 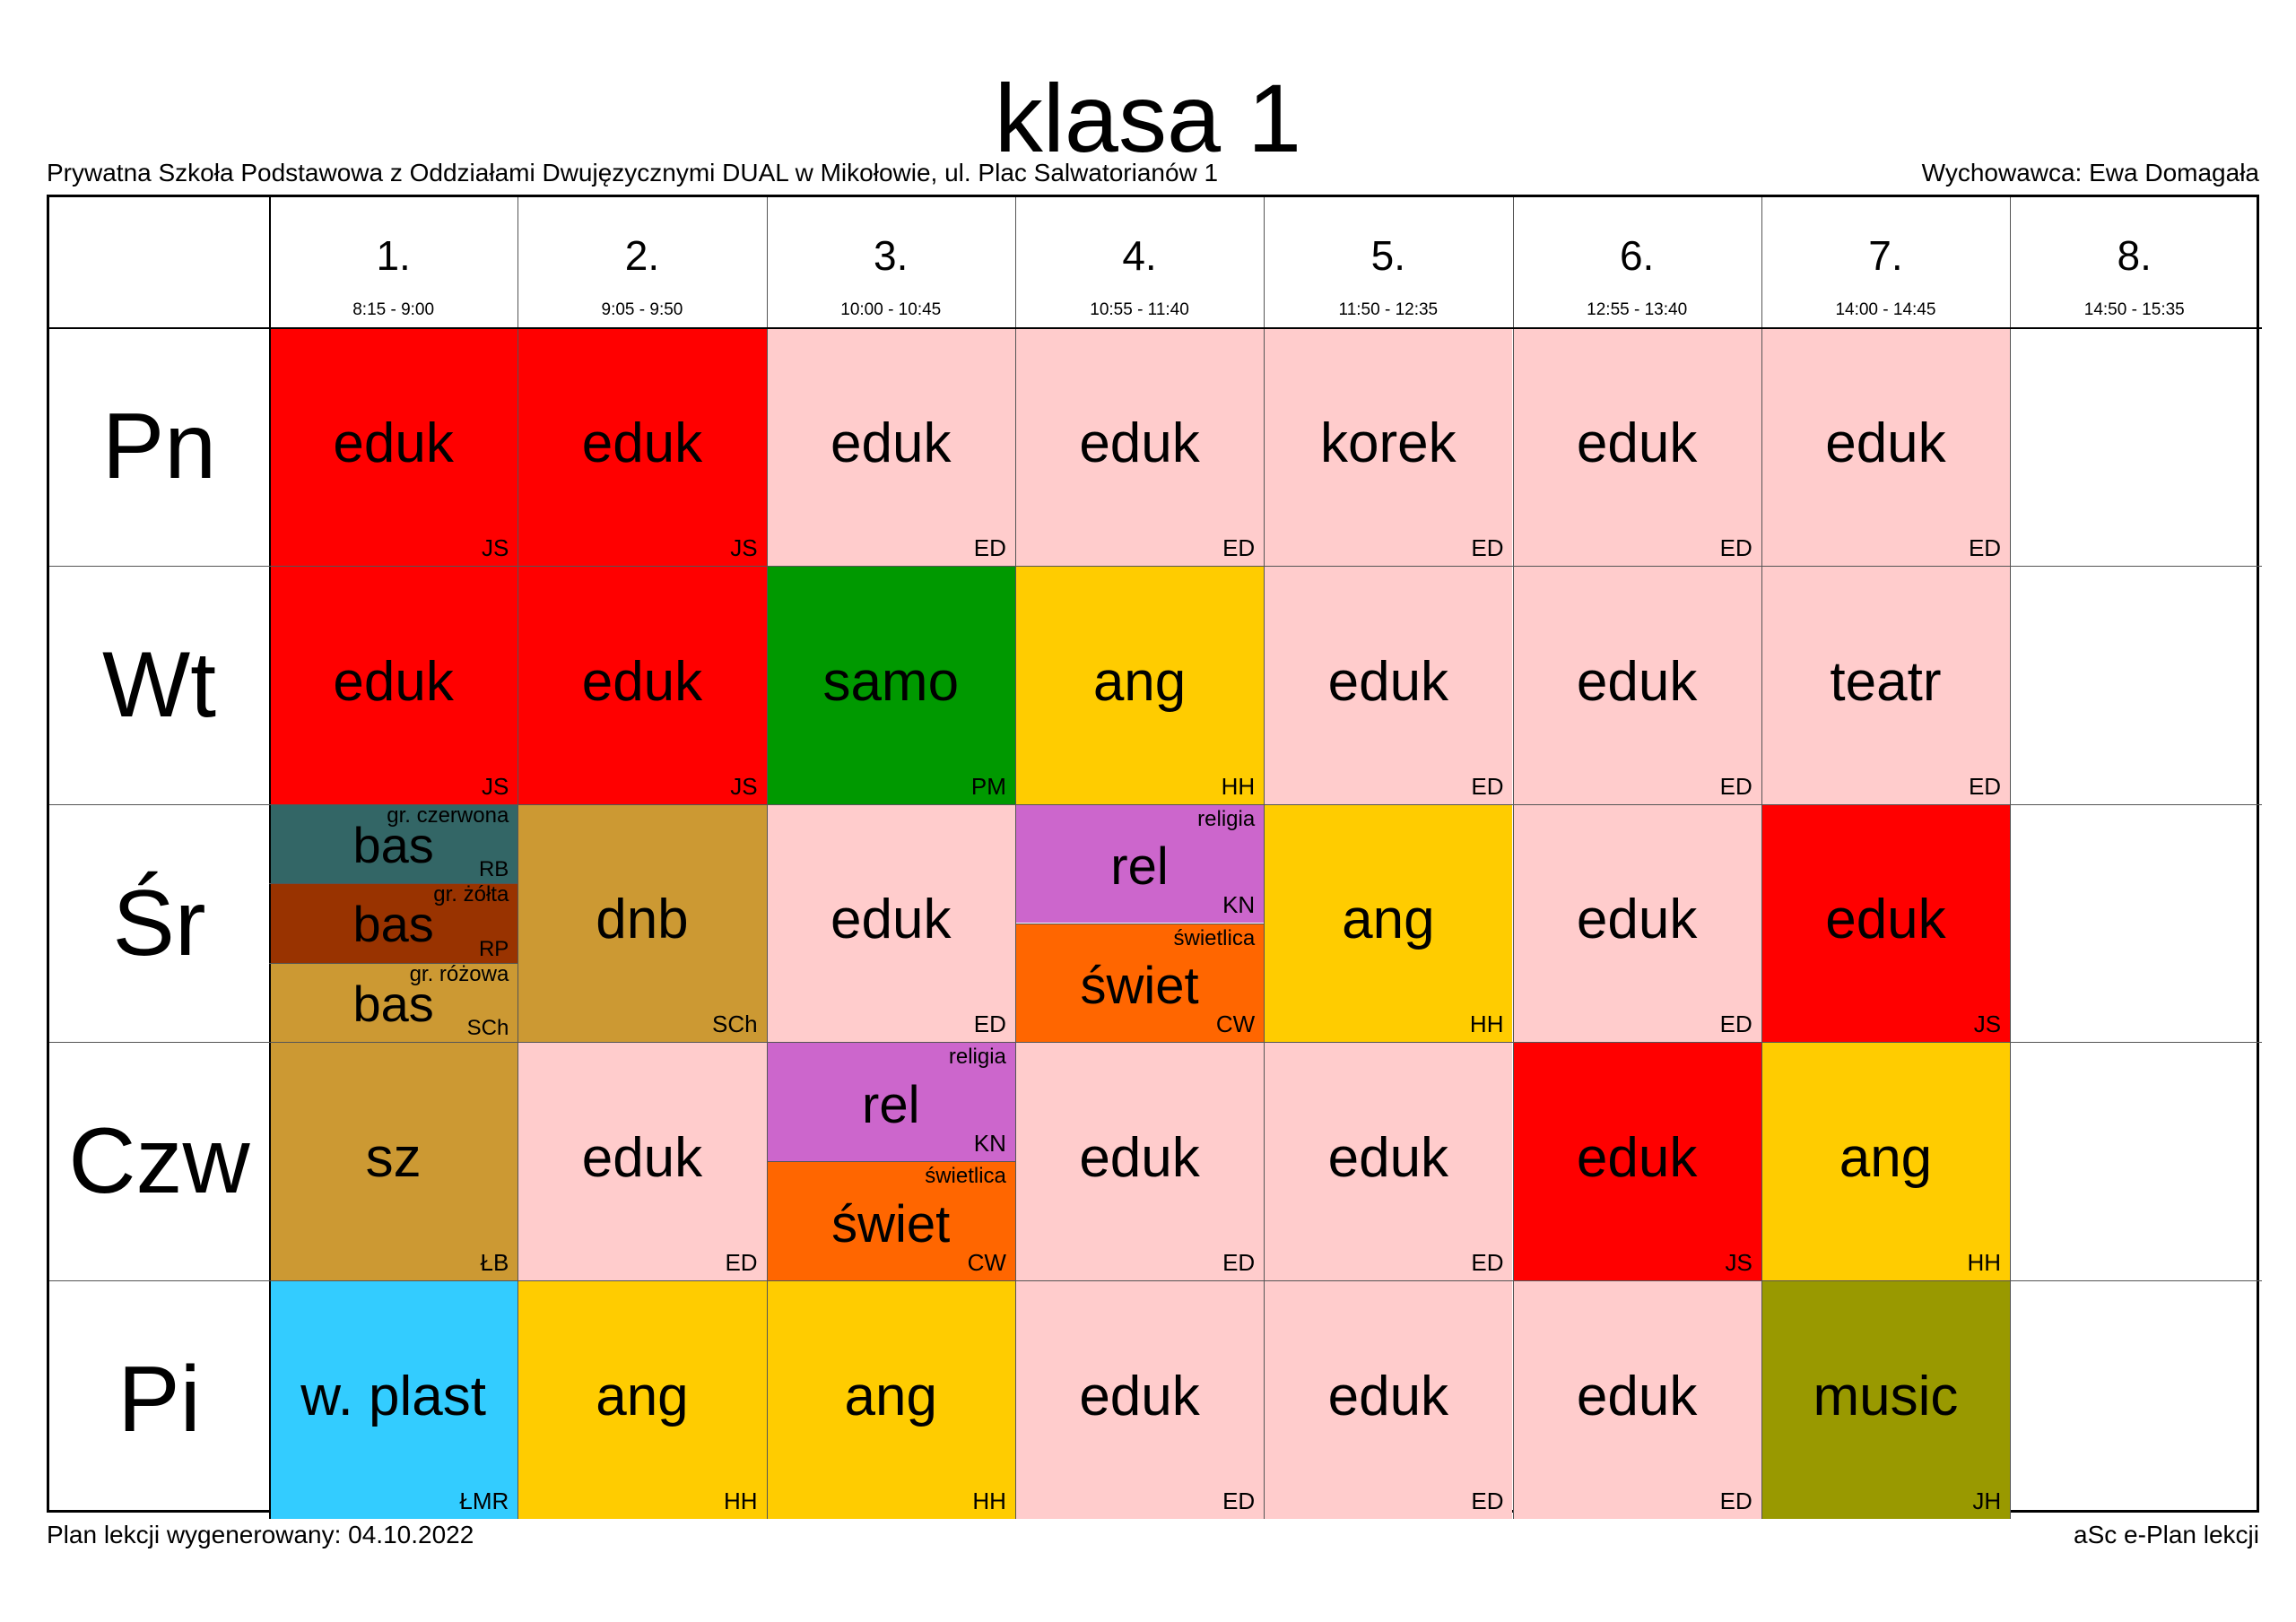 I want to click on lesson-teacher: HH, so click(x=1238, y=786).